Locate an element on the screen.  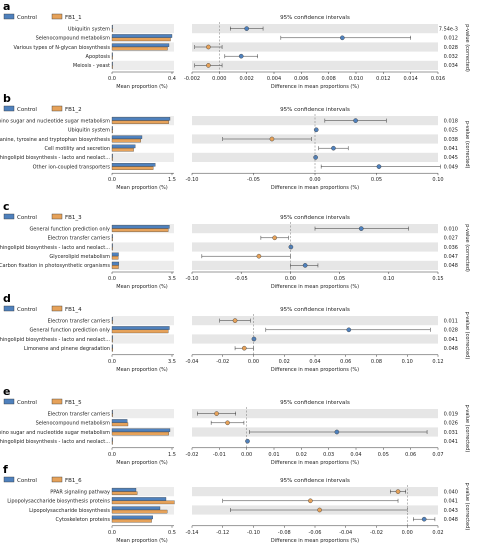
legend-label-group: FB1_1 is located at coordinates (73, 18).